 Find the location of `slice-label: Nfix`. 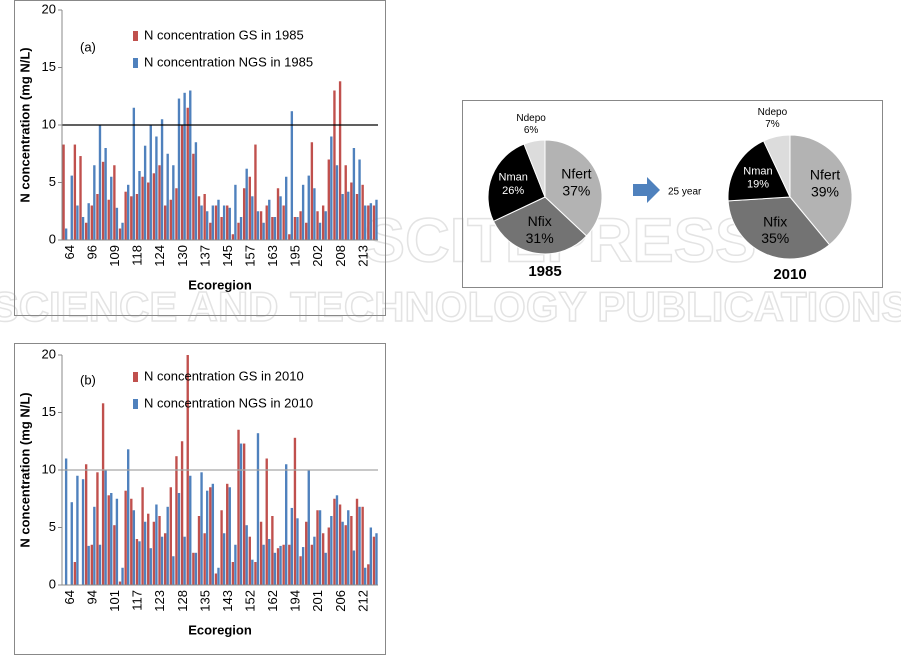

slice-label: Nfix is located at coordinates (540, 221).